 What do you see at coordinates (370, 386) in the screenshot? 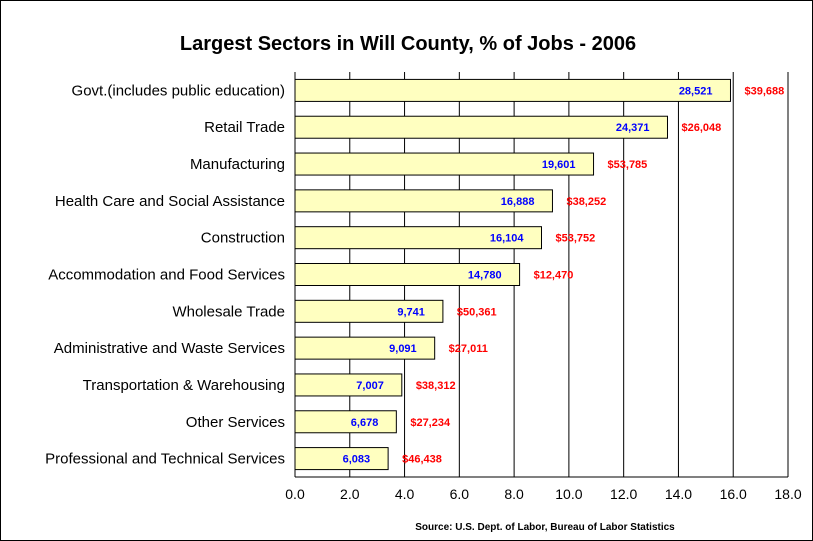
I see `jobs-data-label: 7,007` at bounding box center [370, 386].